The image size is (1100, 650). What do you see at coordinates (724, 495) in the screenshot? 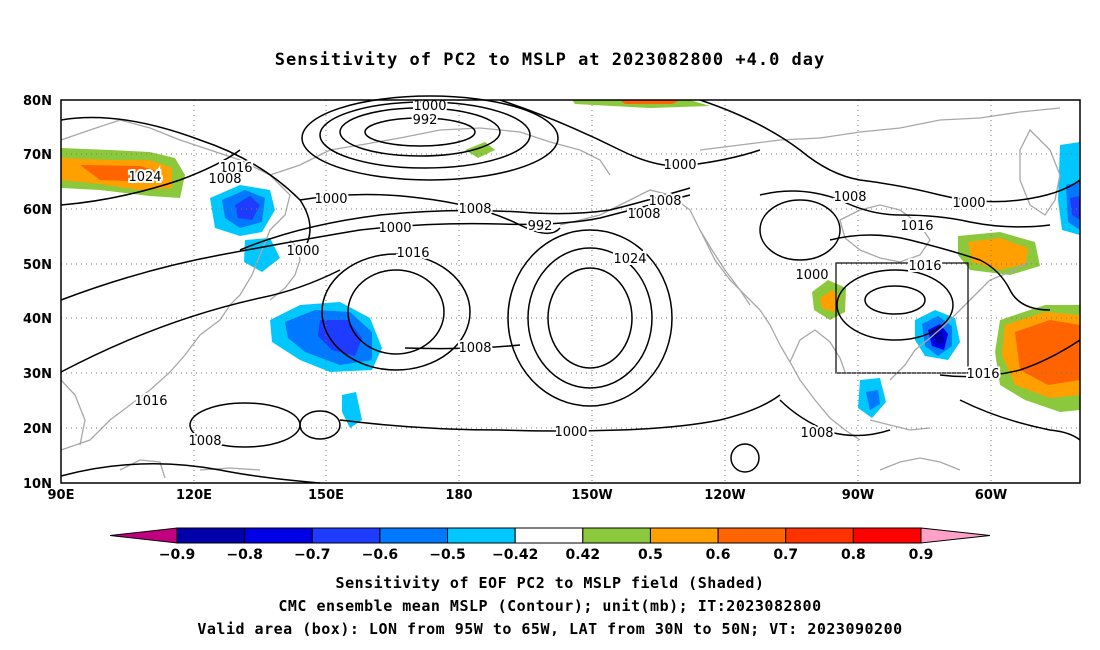
I see `lon-label: 120W` at bounding box center [724, 495].